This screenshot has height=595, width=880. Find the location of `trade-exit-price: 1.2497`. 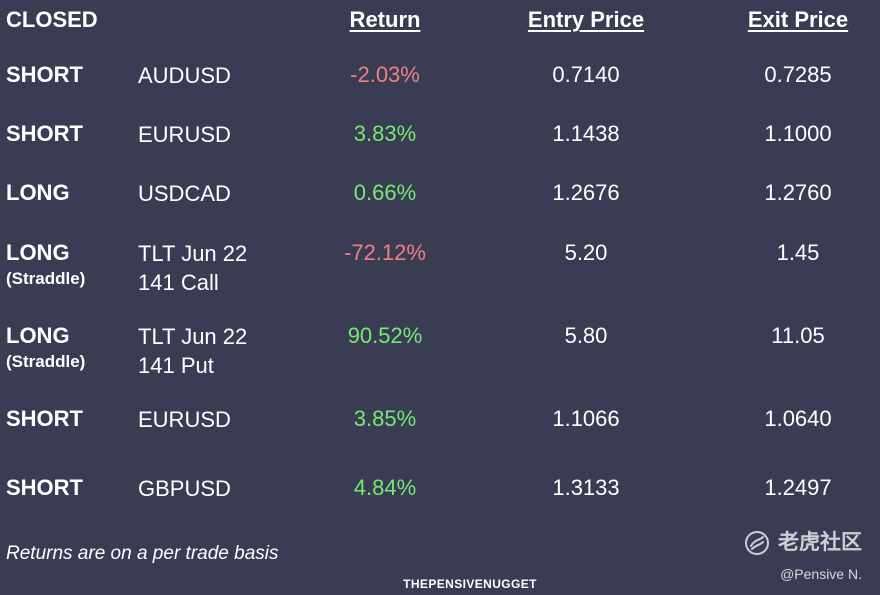

trade-exit-price: 1.2497 is located at coordinates (798, 487).